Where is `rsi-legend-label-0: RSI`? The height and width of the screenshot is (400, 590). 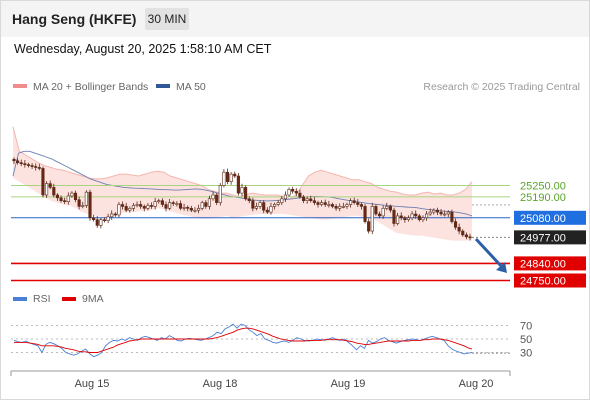 rsi-legend-label-0: RSI is located at coordinates (42, 299).